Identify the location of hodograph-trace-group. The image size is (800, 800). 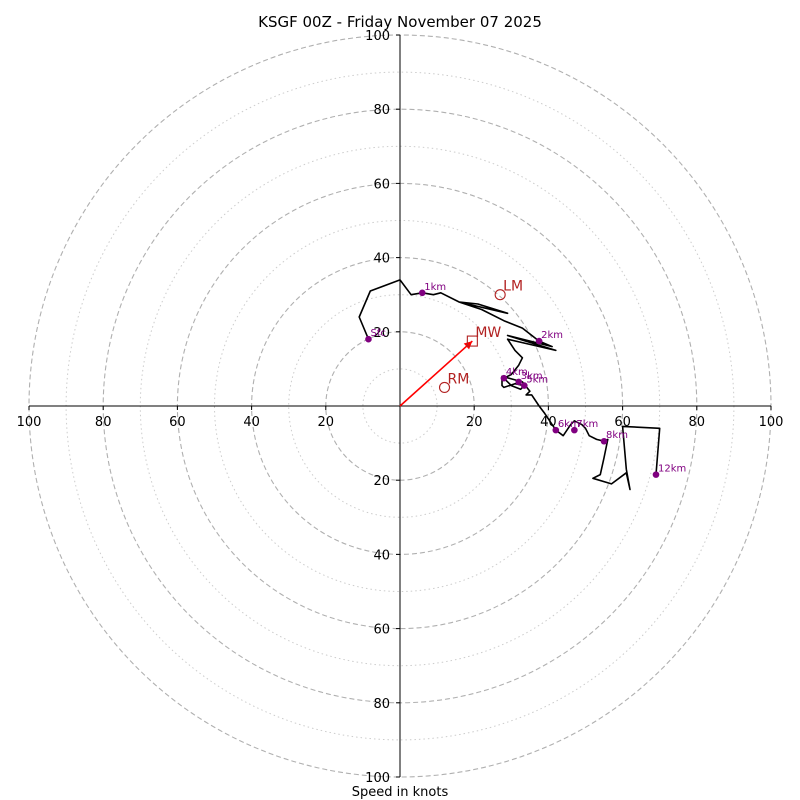
(509, 385).